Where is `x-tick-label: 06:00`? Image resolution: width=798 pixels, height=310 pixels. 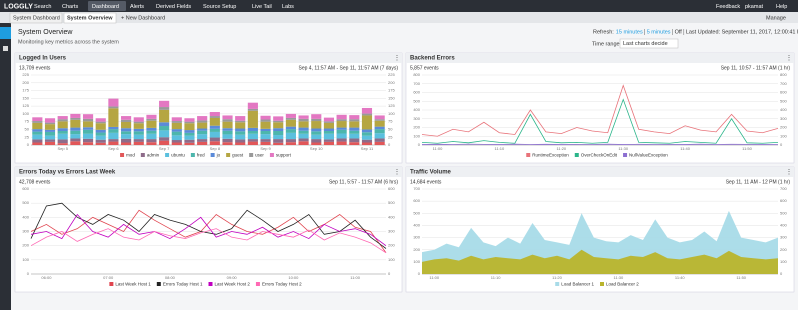 x-tick-label: 06:00 is located at coordinates (46, 277).